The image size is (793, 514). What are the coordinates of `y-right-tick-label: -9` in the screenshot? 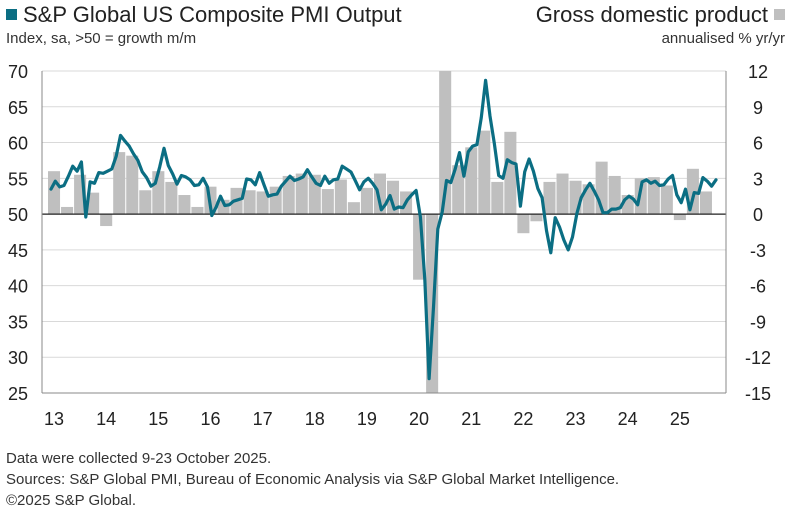 It's located at (758, 322).